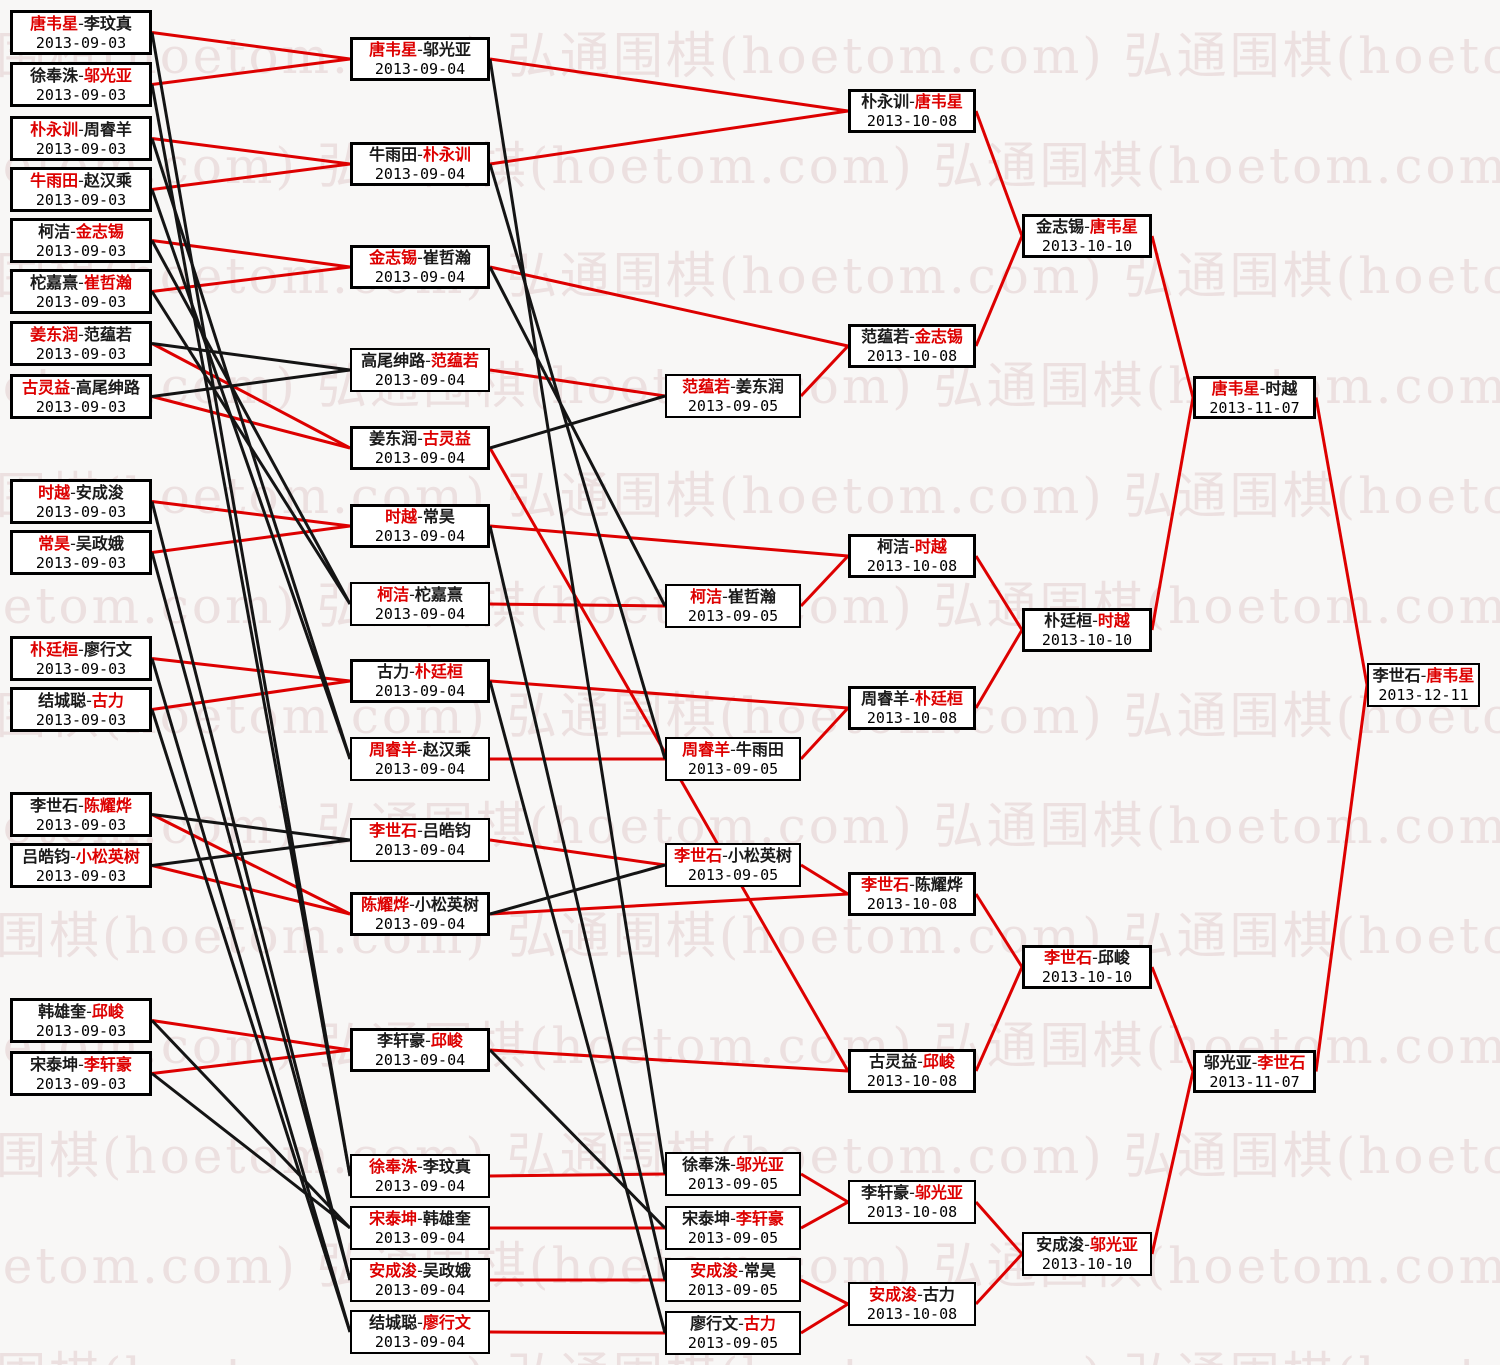 This screenshot has width=1500, height=1365. Describe the element at coordinates (420, 59) in the screenshot. I see `match-box-b1: 唐韦星-邬光亚 2013-09-04` at that location.